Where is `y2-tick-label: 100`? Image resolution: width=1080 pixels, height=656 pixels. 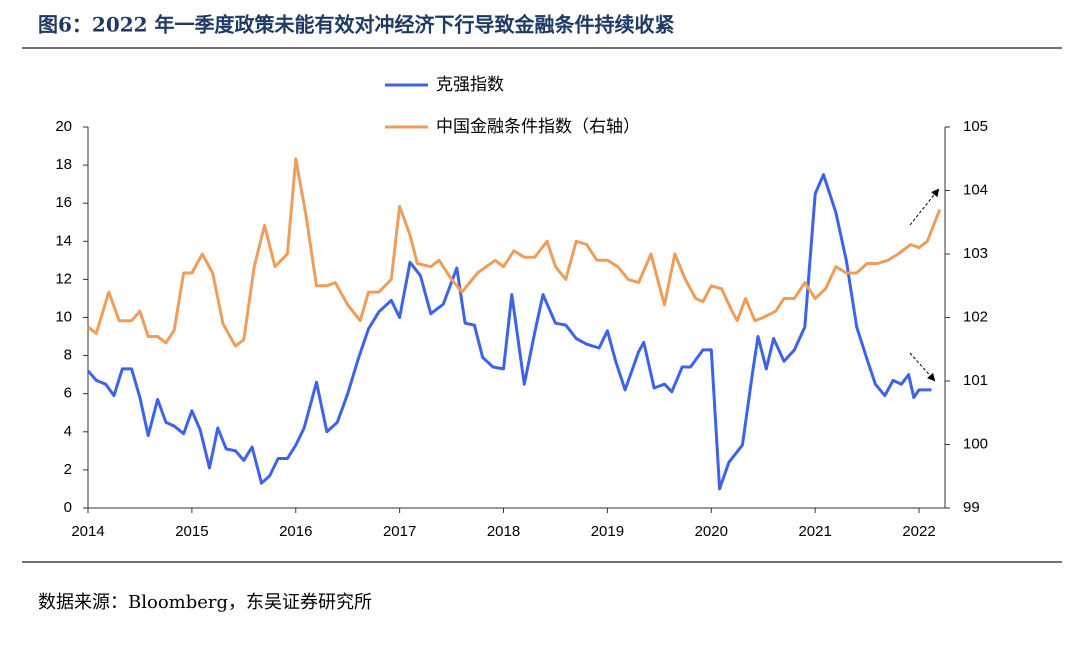 y2-tick-label: 100 is located at coordinates (975, 443).